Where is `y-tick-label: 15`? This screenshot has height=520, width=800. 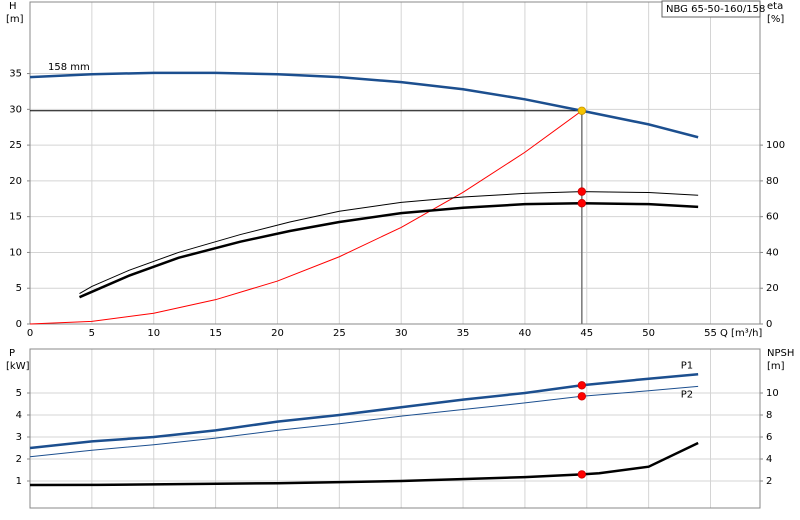
y-tick-label: 15 is located at coordinates (15, 217).